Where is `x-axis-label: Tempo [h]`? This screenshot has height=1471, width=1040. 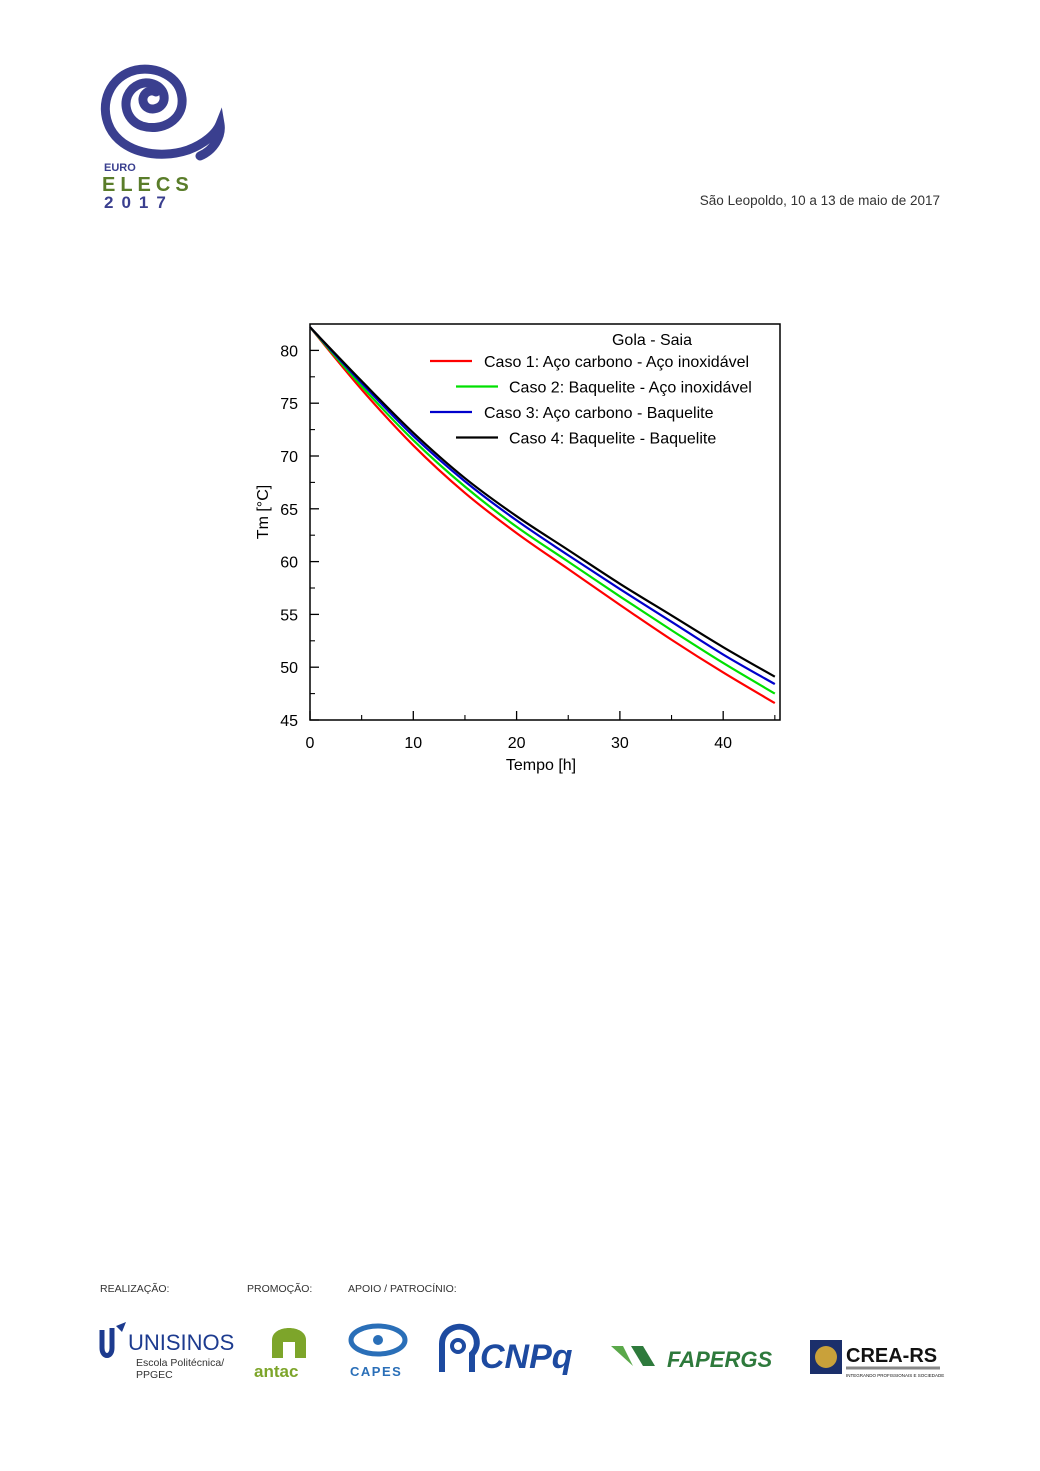 x-axis-label: Tempo [h] is located at coordinates (541, 765).